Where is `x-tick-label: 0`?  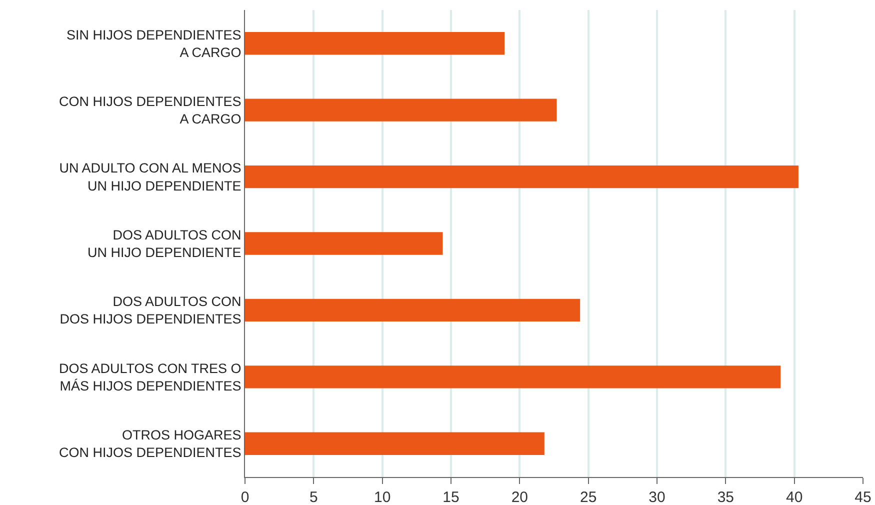 x-tick-label: 0 is located at coordinates (245, 497).